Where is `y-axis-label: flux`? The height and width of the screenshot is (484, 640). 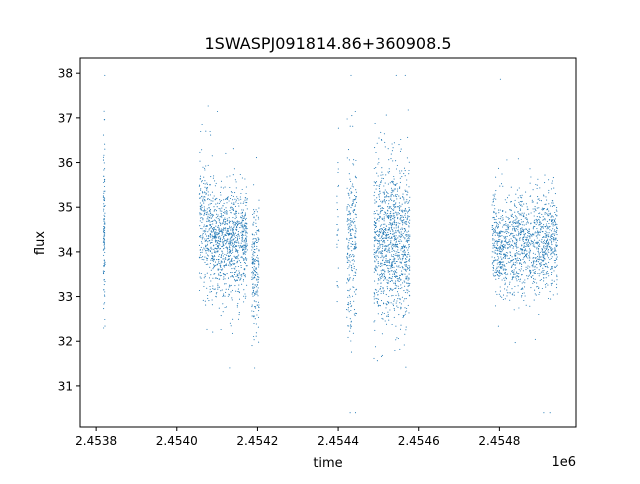 y-axis-label: flux is located at coordinates (40, 243).